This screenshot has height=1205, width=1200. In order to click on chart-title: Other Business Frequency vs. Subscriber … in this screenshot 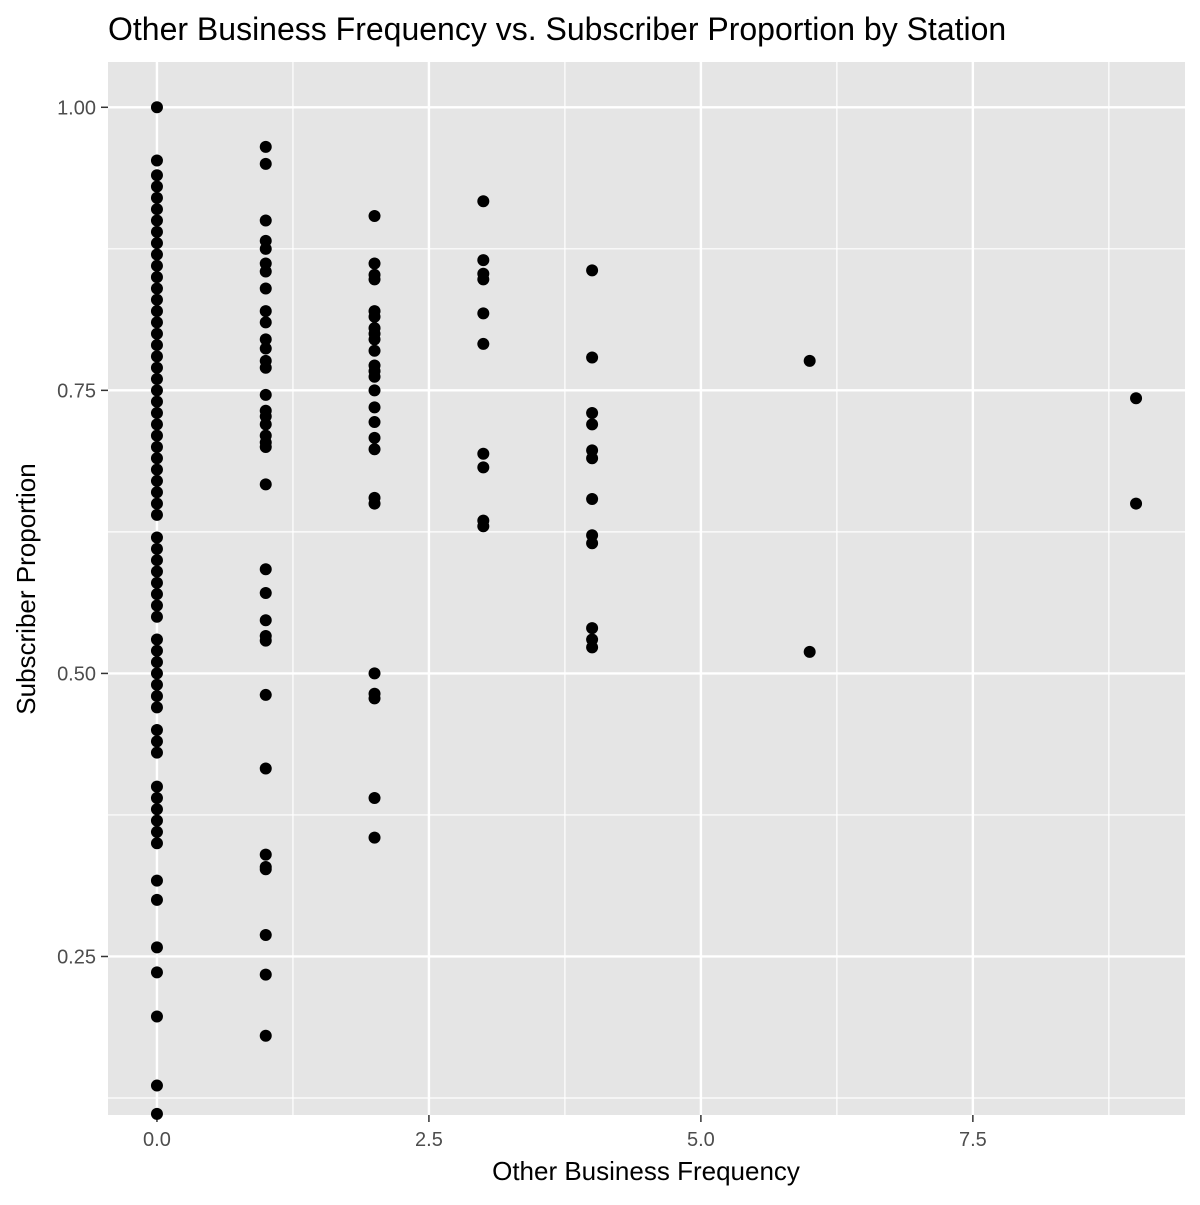, I will do `click(557, 29)`.